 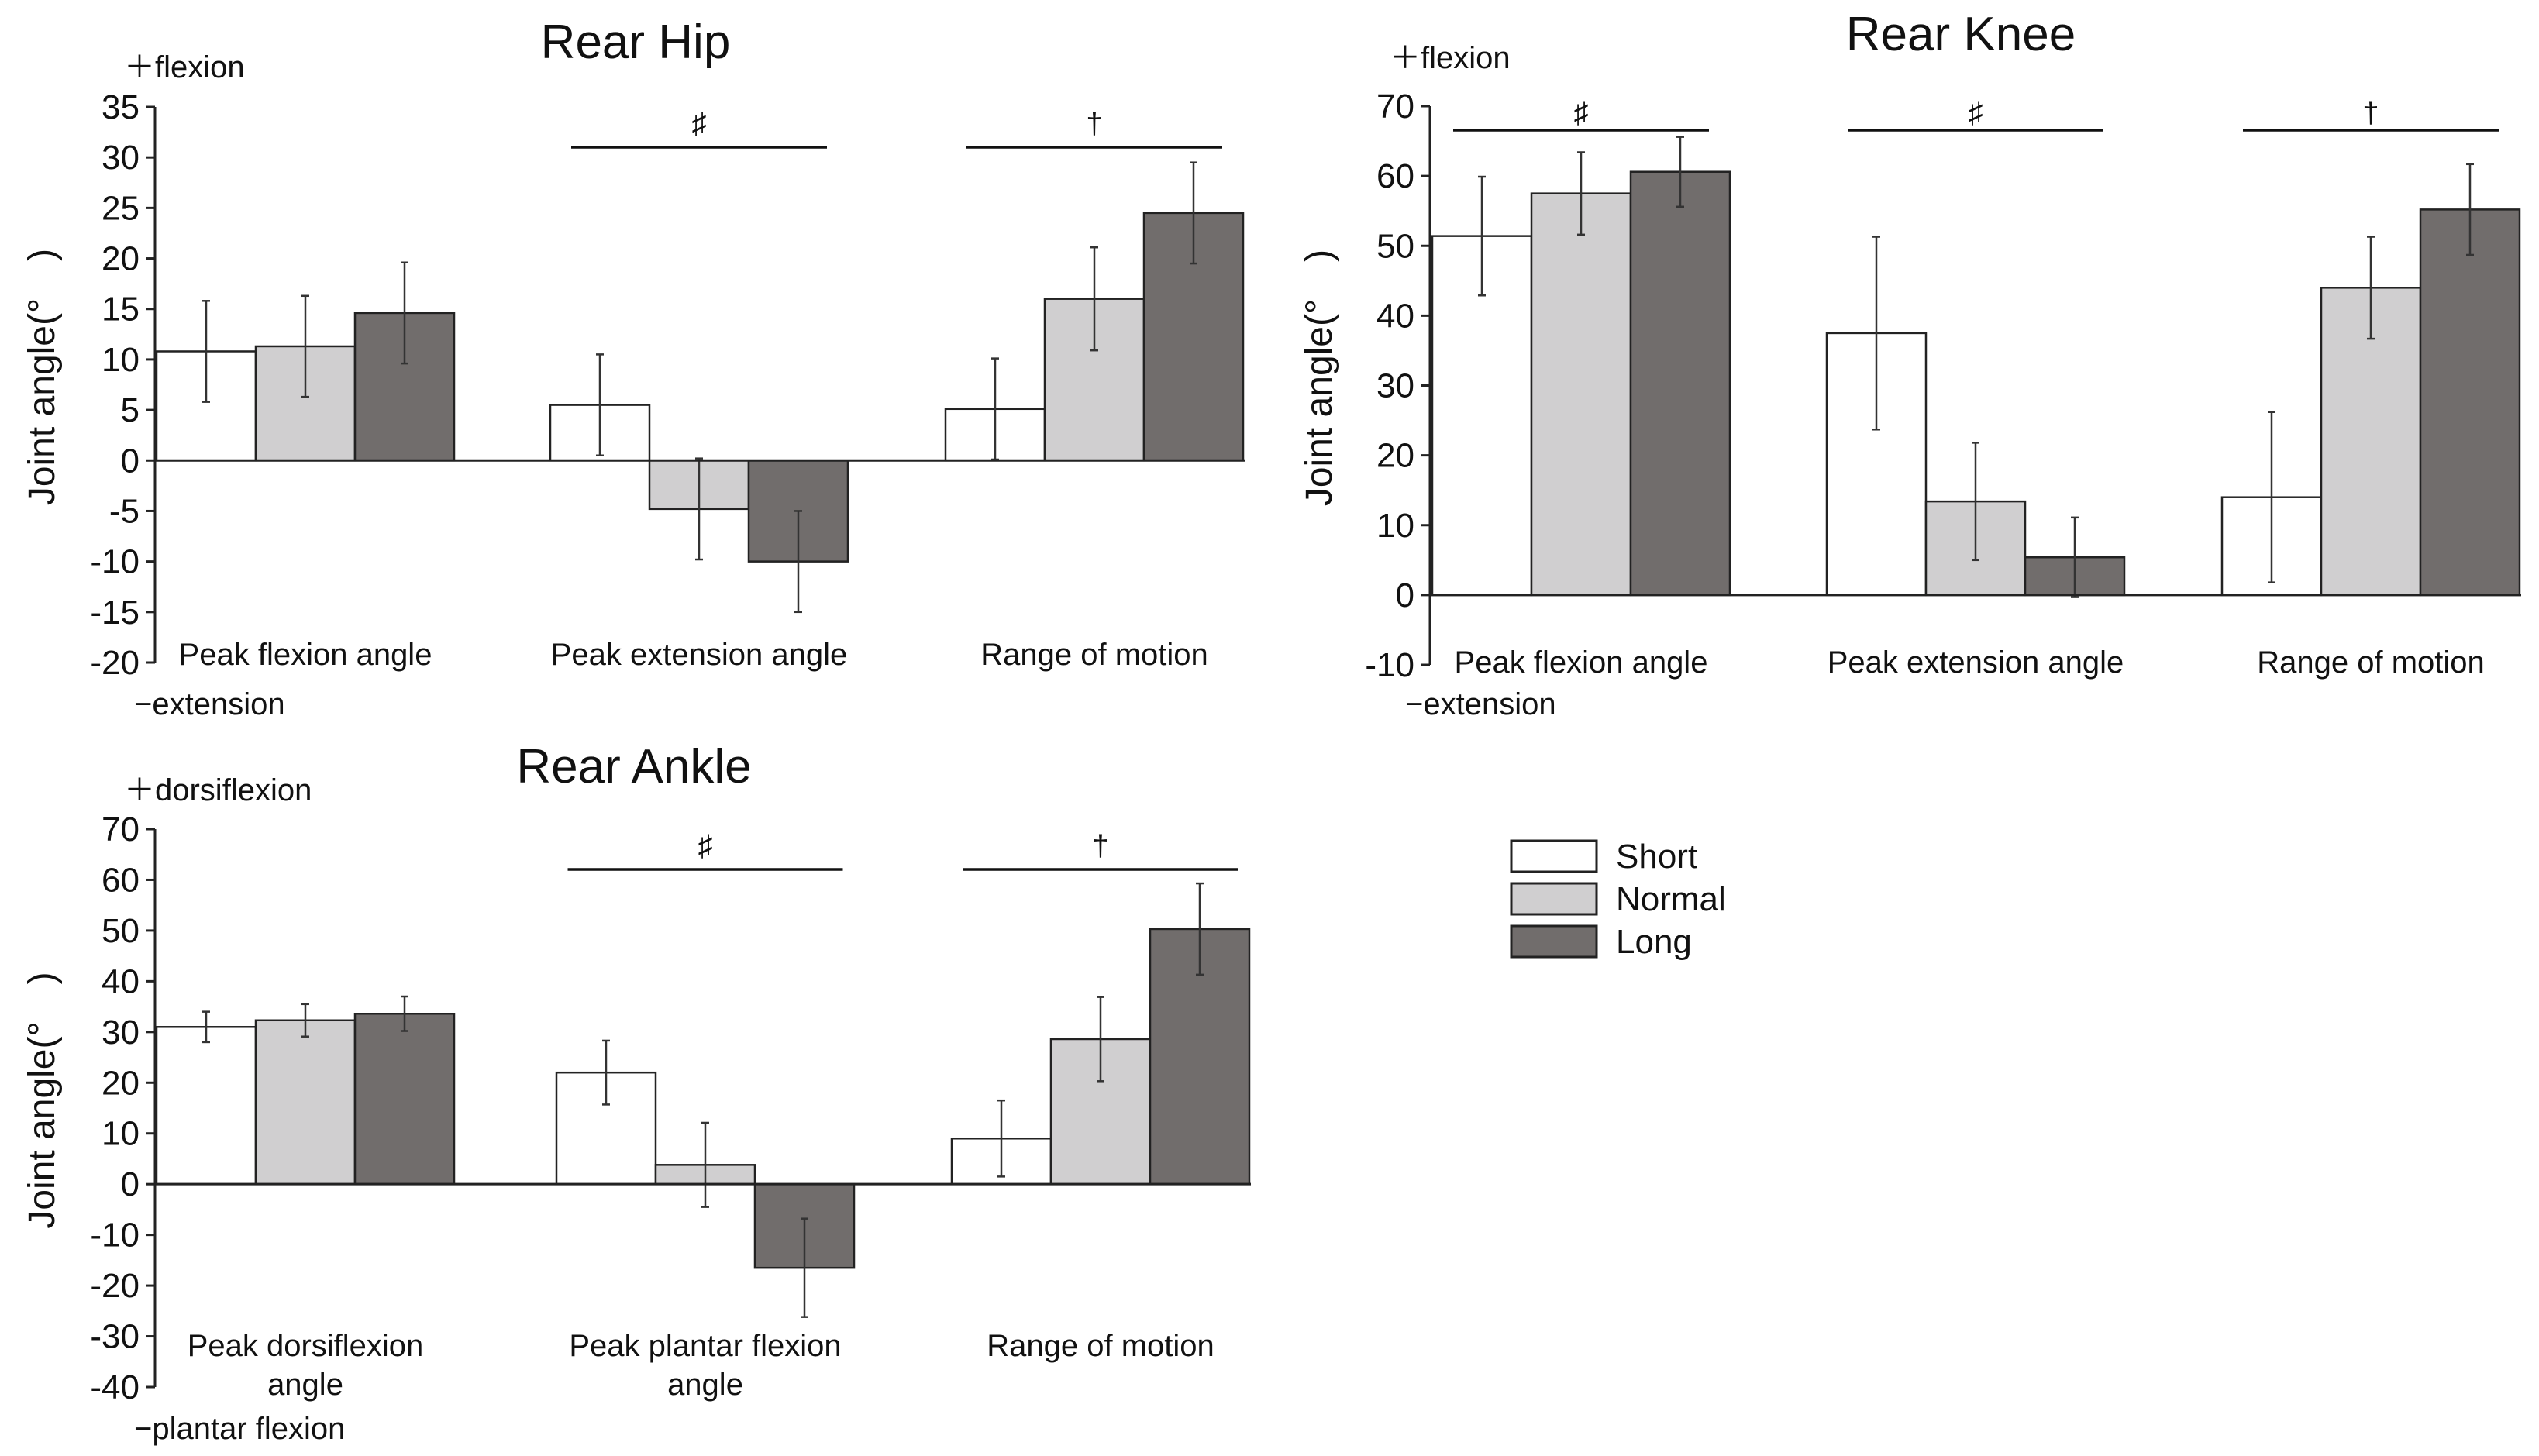 I want to click on positive-direction-label: ＋dorsiflexion, so click(x=218, y=790).